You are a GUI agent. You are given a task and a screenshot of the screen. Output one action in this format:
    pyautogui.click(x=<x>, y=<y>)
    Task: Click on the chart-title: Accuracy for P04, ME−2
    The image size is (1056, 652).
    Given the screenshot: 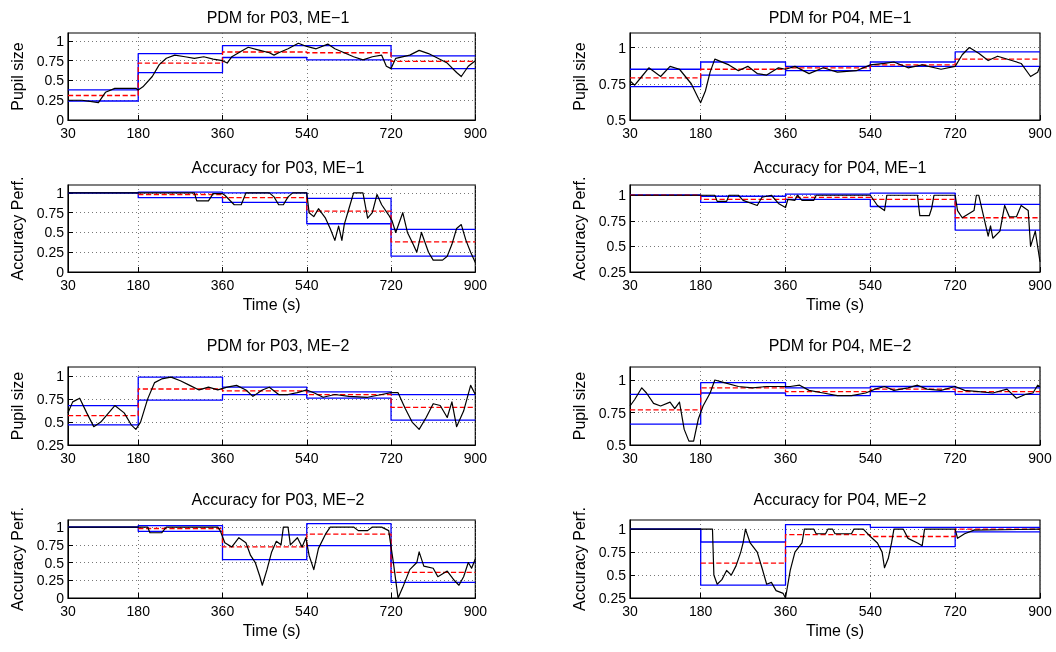 What is the action you would take?
    pyautogui.click(x=840, y=499)
    